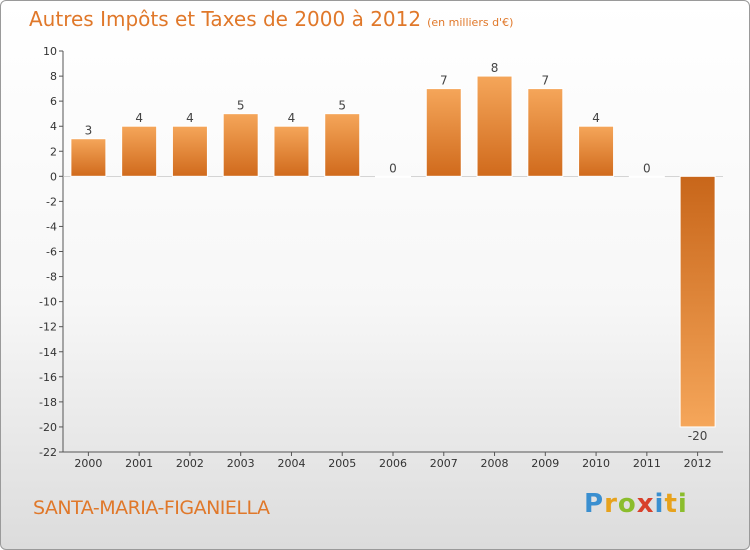 Image resolution: width=750 pixels, height=550 pixels. Describe the element at coordinates (697, 301) in the screenshot. I see `bar-2012` at that location.